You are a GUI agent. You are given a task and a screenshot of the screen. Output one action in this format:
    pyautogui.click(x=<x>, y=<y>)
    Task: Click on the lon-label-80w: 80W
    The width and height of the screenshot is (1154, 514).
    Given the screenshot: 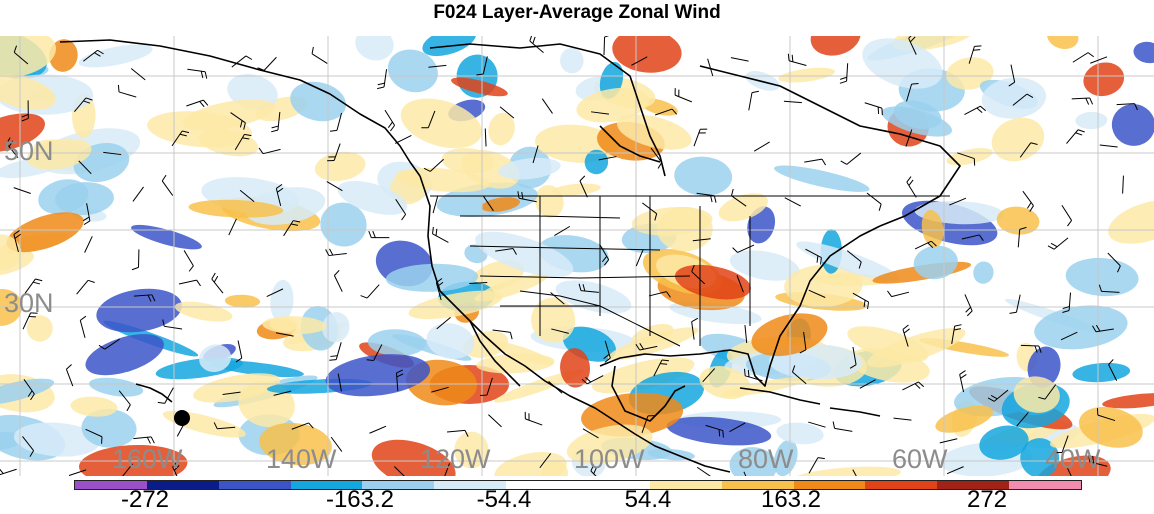 What is the action you would take?
    pyautogui.click(x=766, y=459)
    